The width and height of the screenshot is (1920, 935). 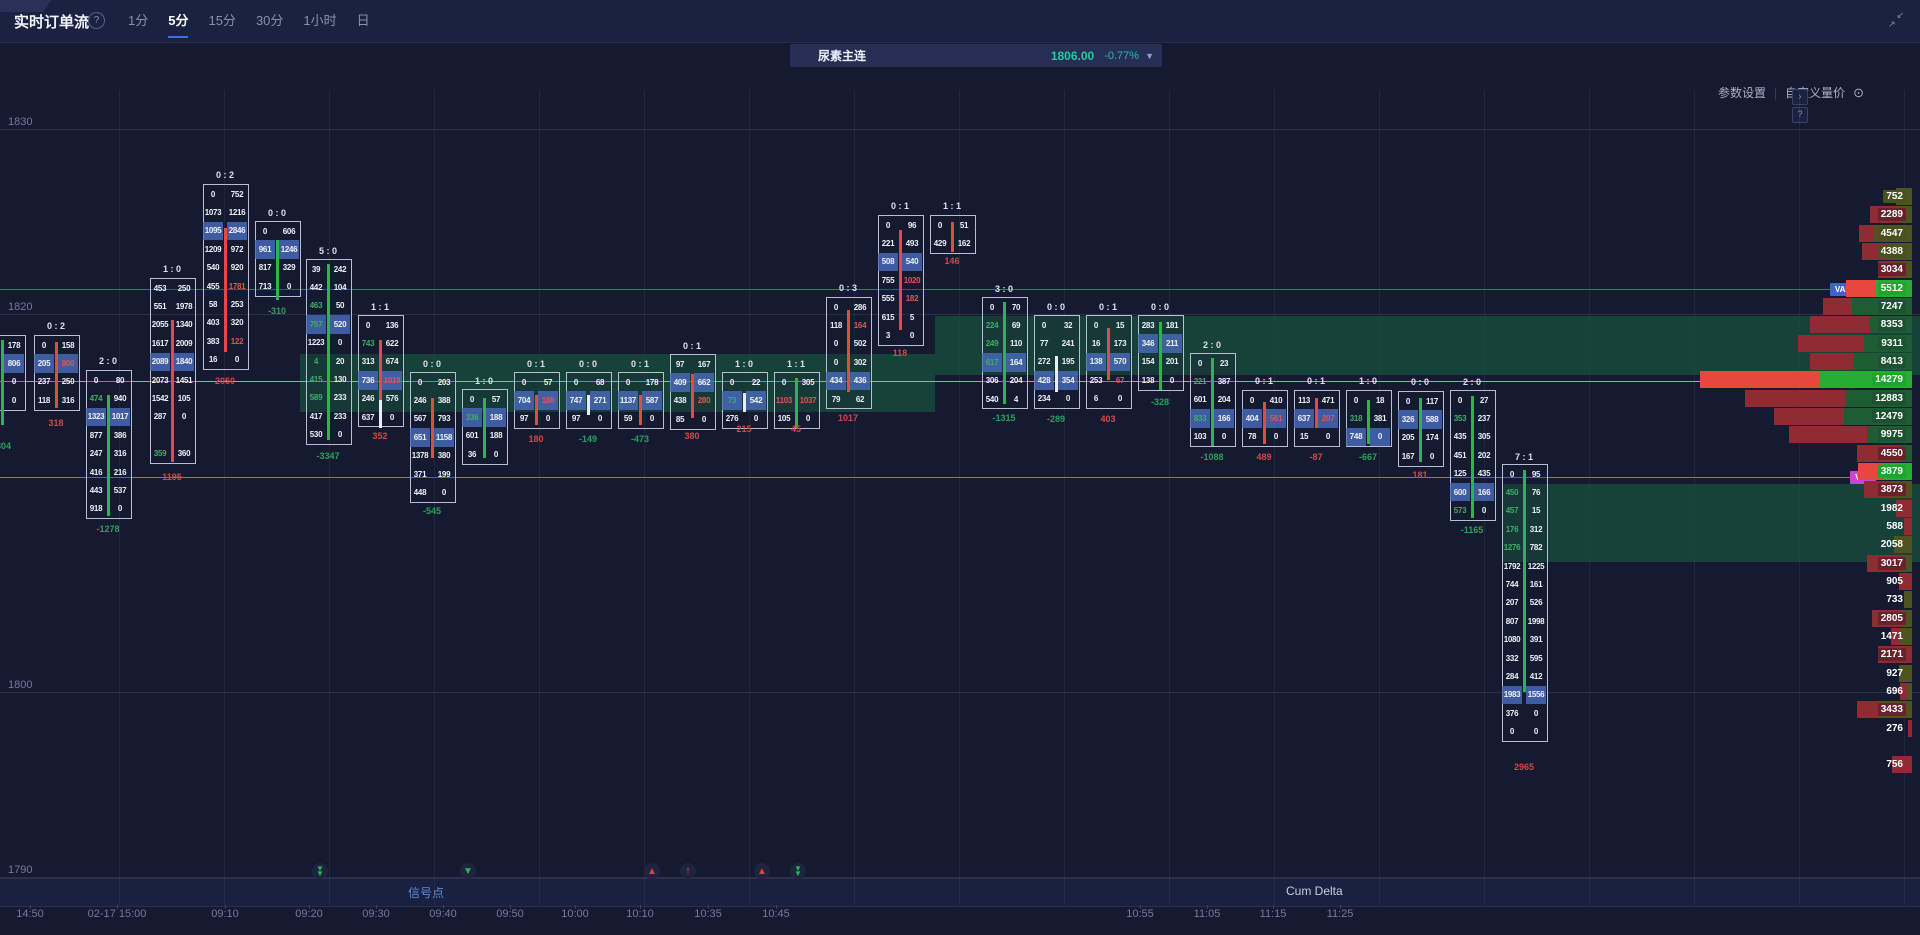 What do you see at coordinates (1224, 418) in the screenshot?
I see `ask-cell: 166` at bounding box center [1224, 418].